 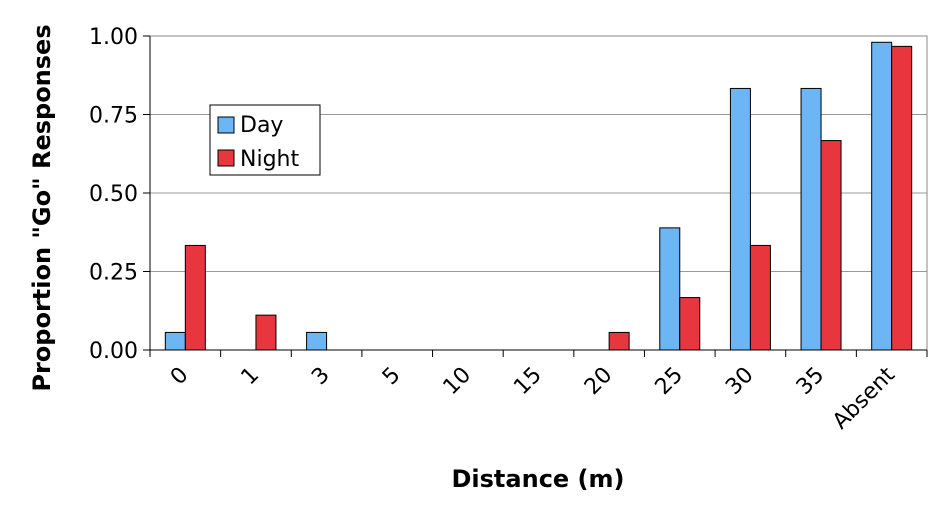 What do you see at coordinates (538, 479) in the screenshot?
I see `x-axis-title: Distance (m)` at bounding box center [538, 479].